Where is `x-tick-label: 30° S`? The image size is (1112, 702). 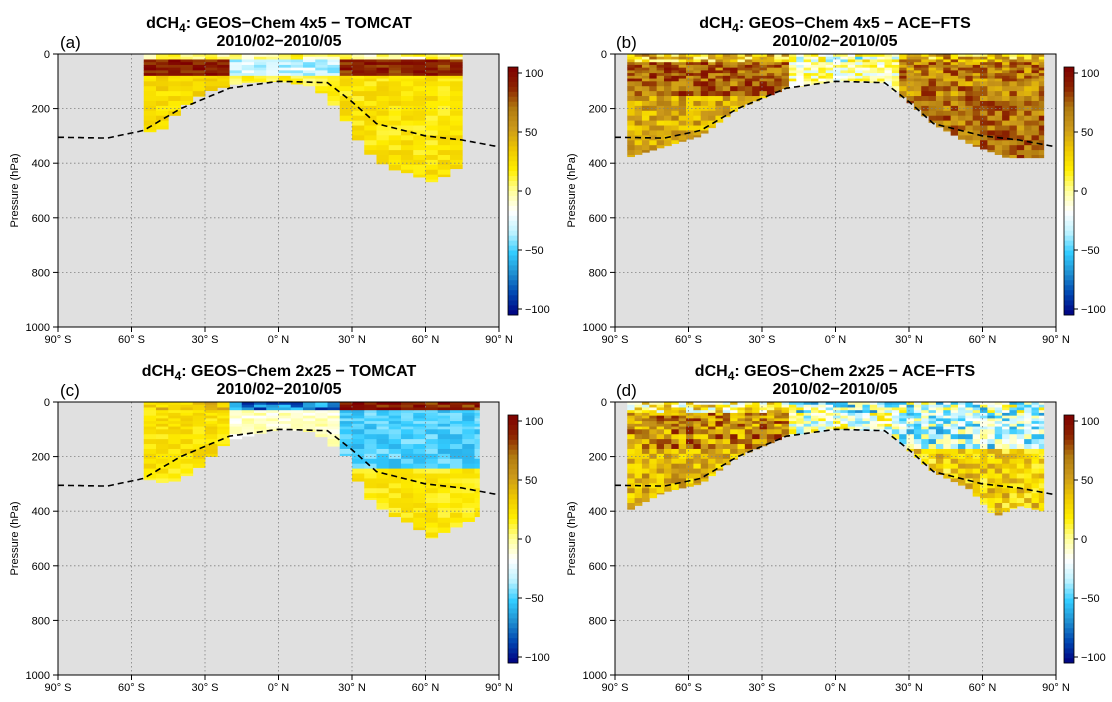
x-tick-label: 30° S is located at coordinates (761, 340).